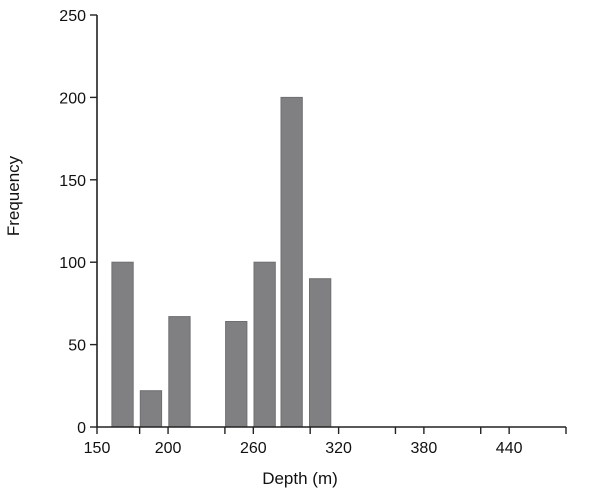  I want to click on x-tick-label-260: 260, so click(253, 448).